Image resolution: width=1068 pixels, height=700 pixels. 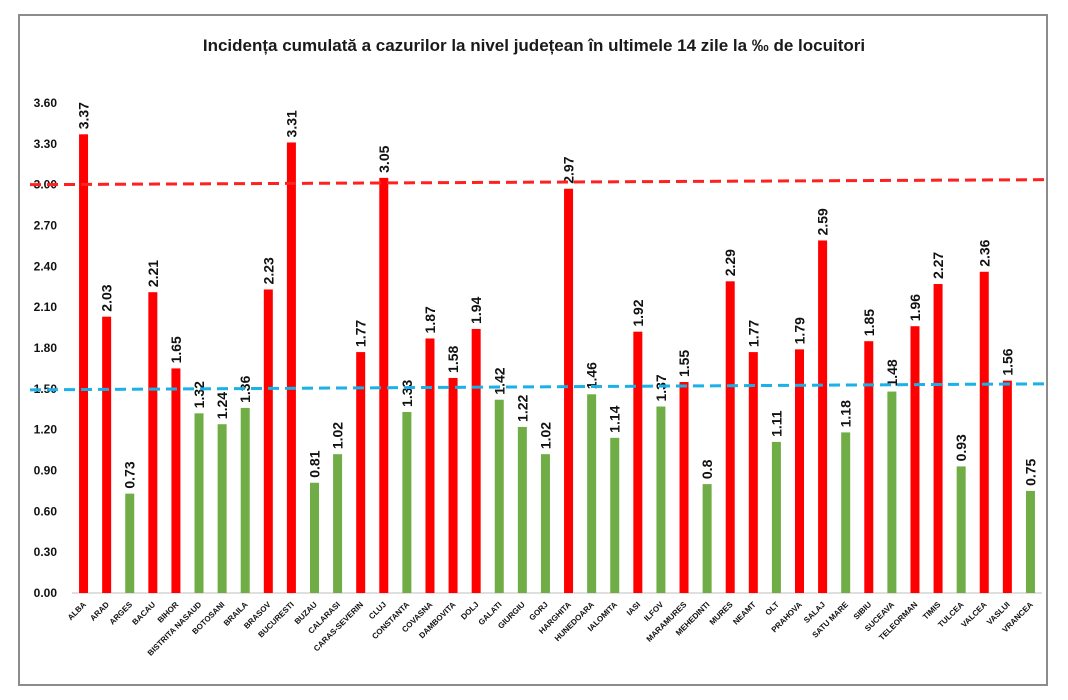 What do you see at coordinates (984, 432) in the screenshot?
I see `bar-valcea` at bounding box center [984, 432].